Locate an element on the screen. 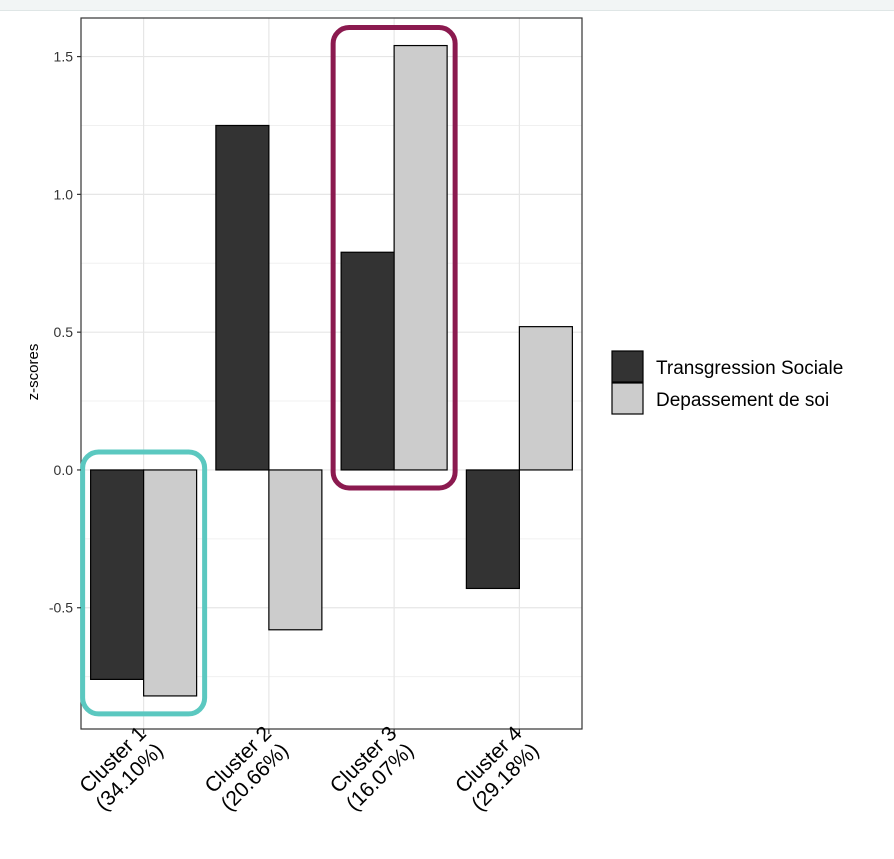  x-tick-label-cluster-4: Cluster 4(29.18%) is located at coordinates (497, 769).